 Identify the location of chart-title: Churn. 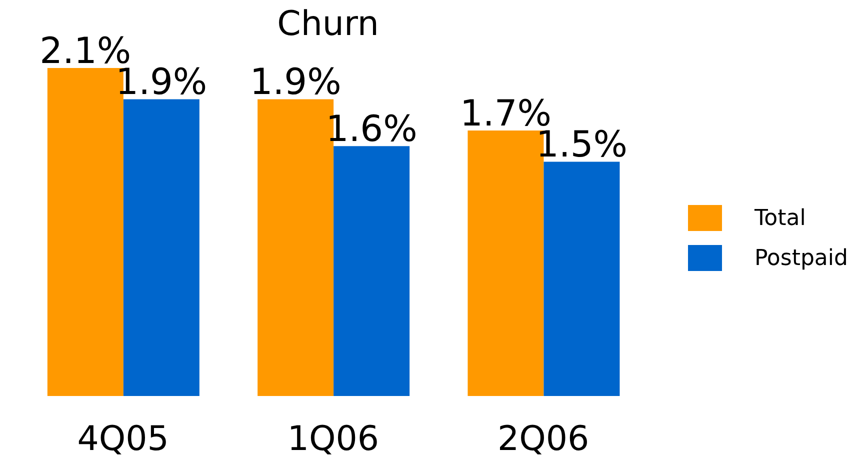
(328, 24).